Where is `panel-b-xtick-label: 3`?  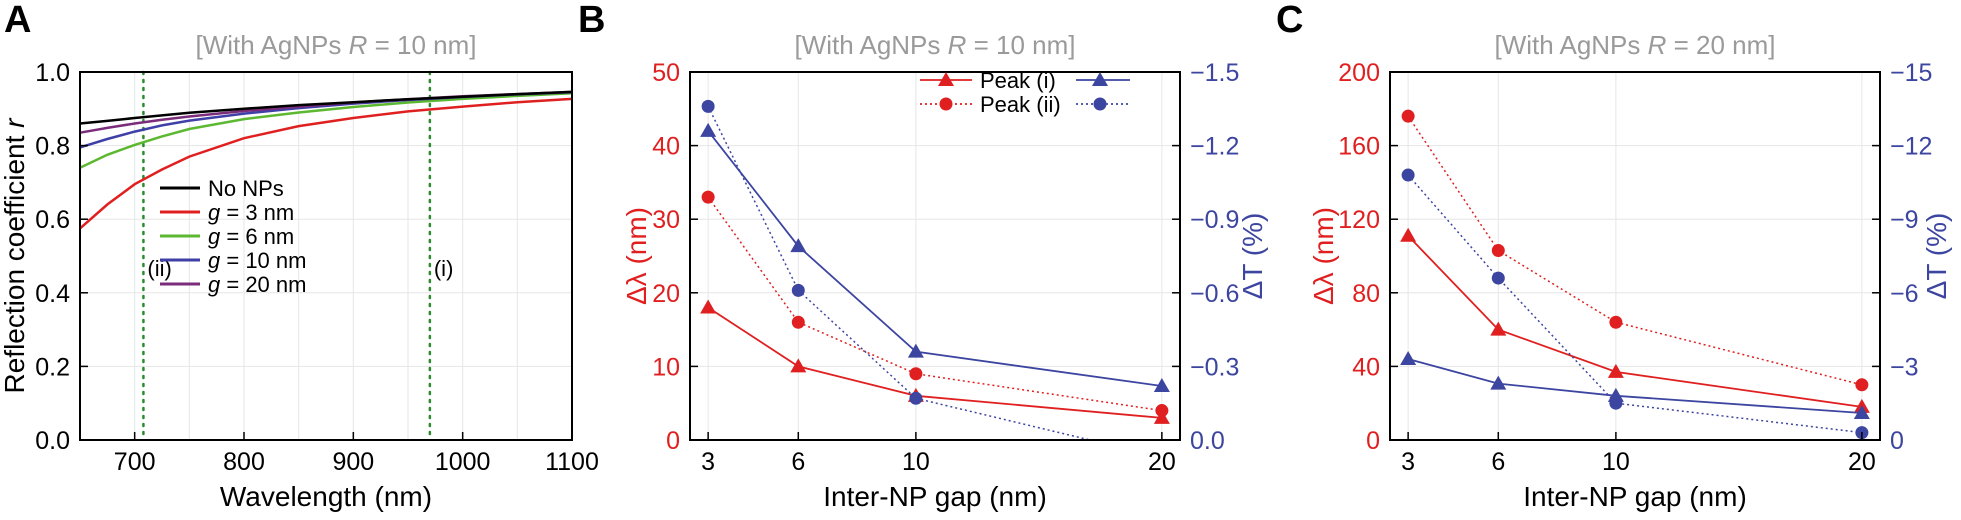 panel-b-xtick-label: 3 is located at coordinates (708, 462).